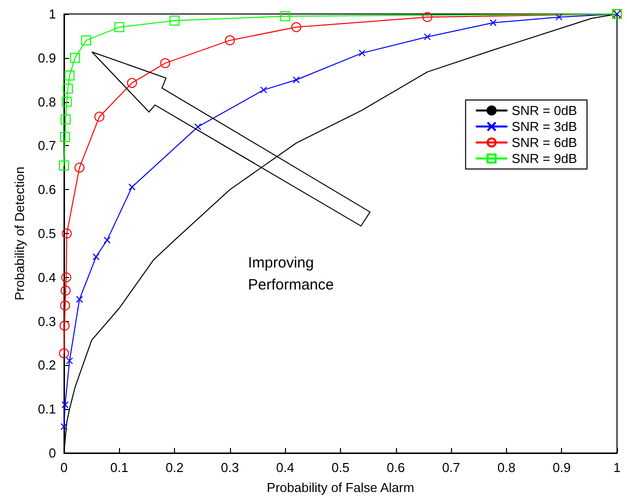 Image resolution: width=627 pixels, height=503 pixels. What do you see at coordinates (395, 467) in the screenshot?
I see `x-tick-label: 0.6` at bounding box center [395, 467].